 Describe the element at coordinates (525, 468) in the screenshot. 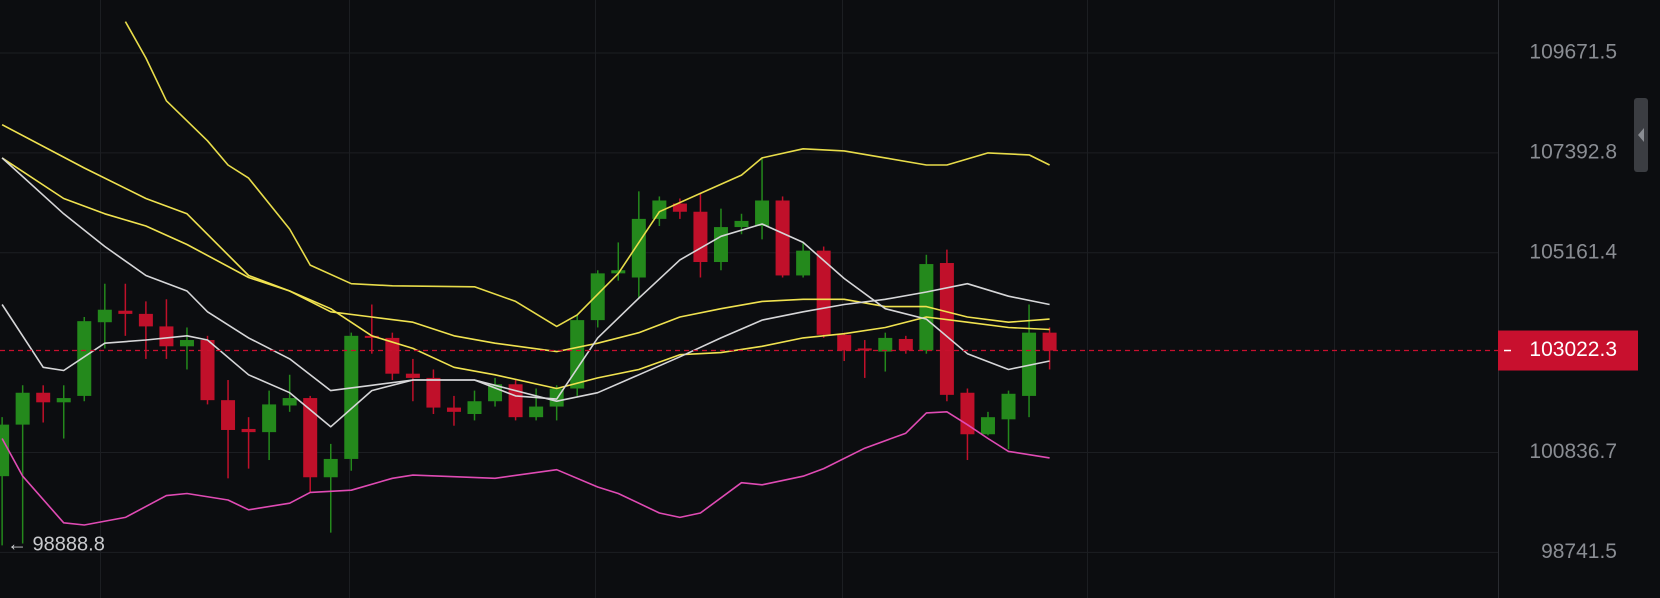

I see `indicator-line` at that location.